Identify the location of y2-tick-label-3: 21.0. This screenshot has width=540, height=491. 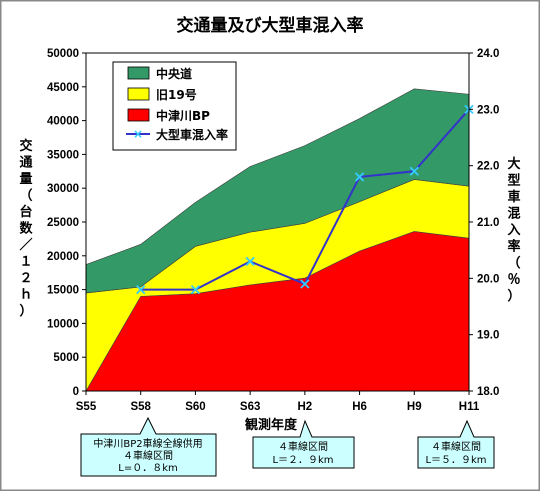
(488, 223).